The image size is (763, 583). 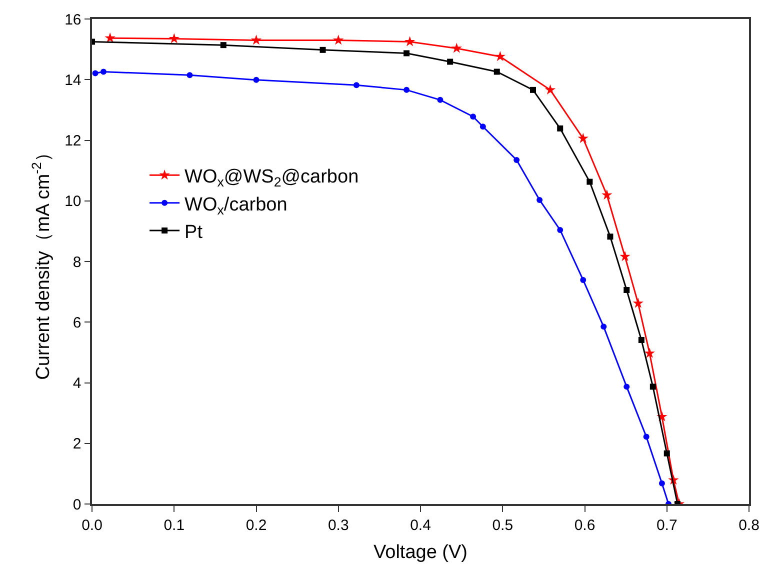 I want to click on y-tick-label: 14, so click(x=73, y=80).